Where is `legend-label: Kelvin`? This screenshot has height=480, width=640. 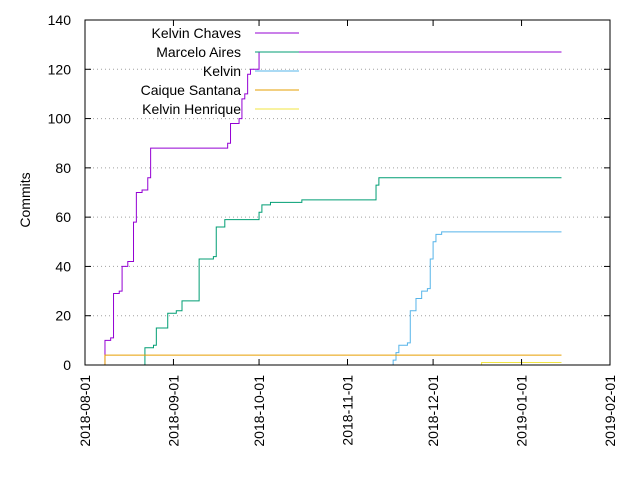 legend-label: Kelvin is located at coordinates (222, 71).